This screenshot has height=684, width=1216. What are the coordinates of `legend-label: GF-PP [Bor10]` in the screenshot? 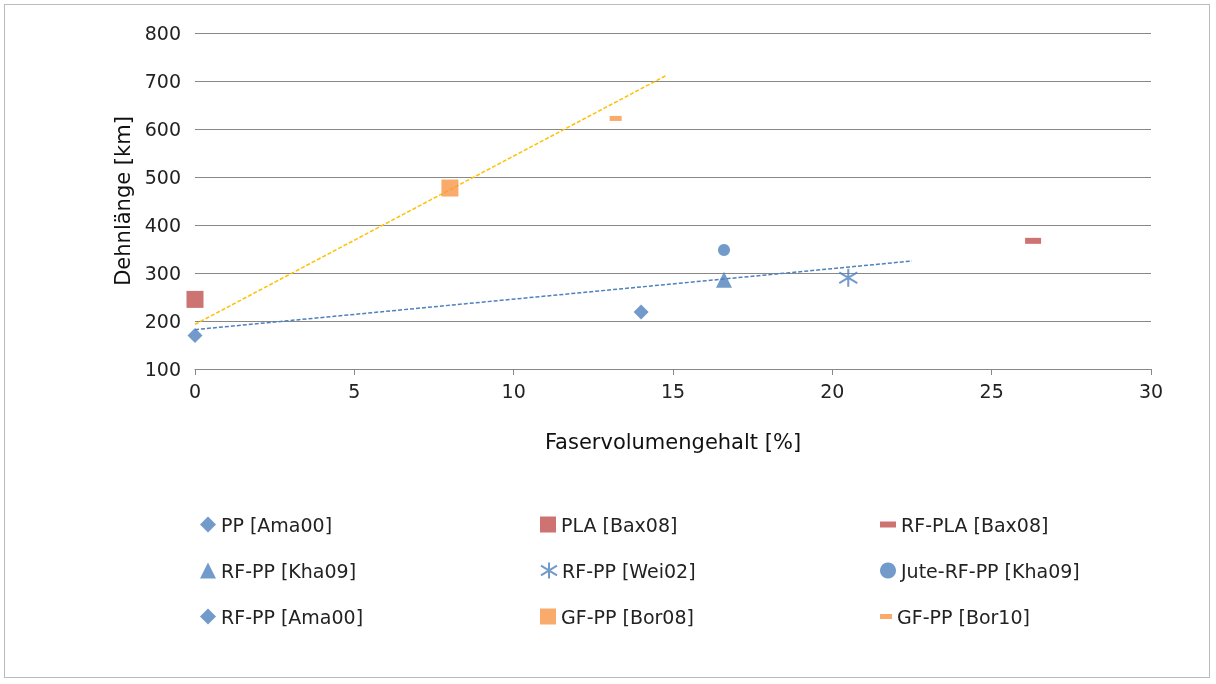 It's located at (963, 616).